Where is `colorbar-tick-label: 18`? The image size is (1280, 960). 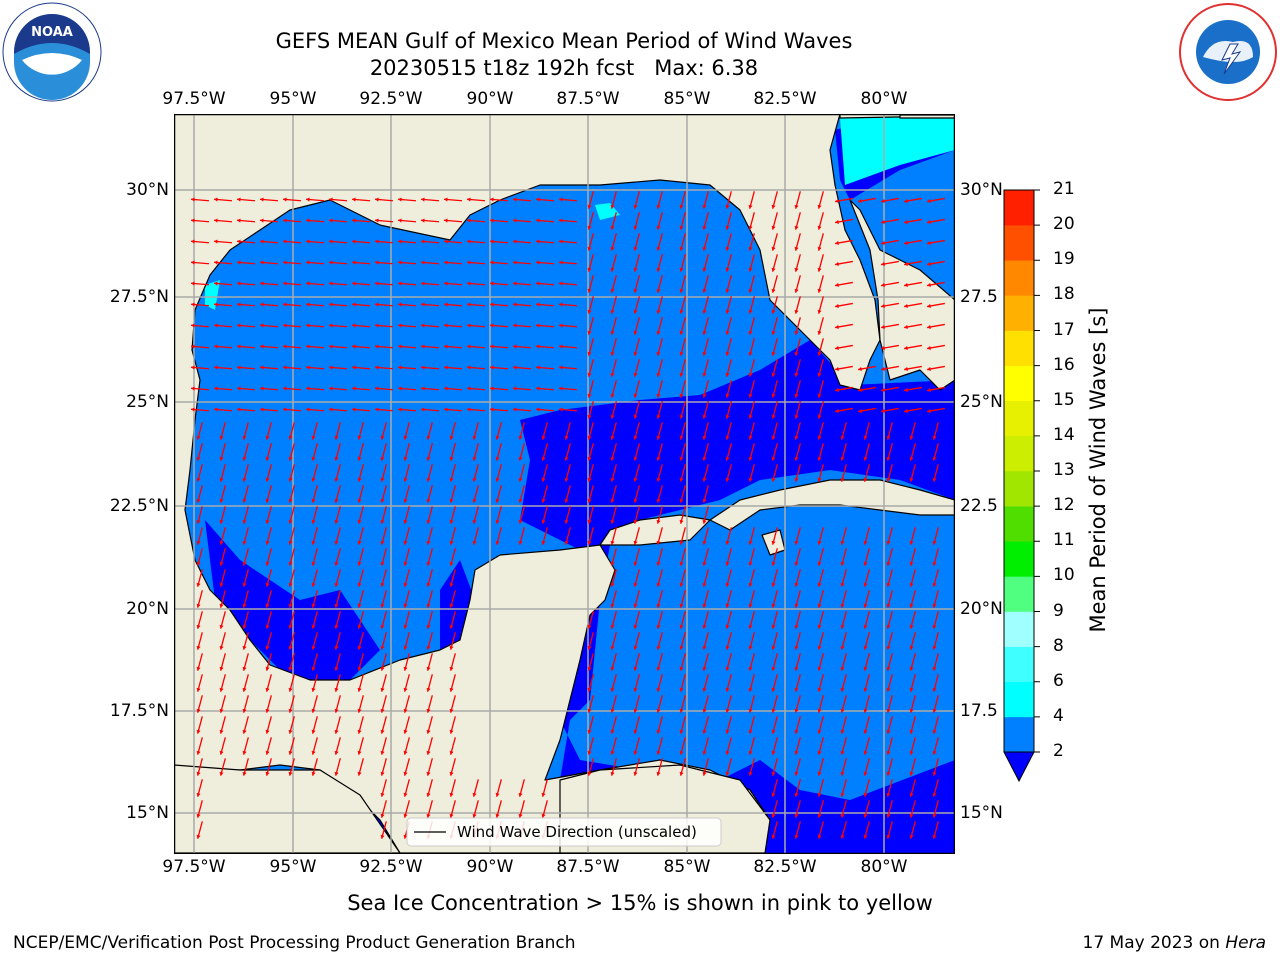
colorbar-tick-label: 18 is located at coordinates (1064, 294).